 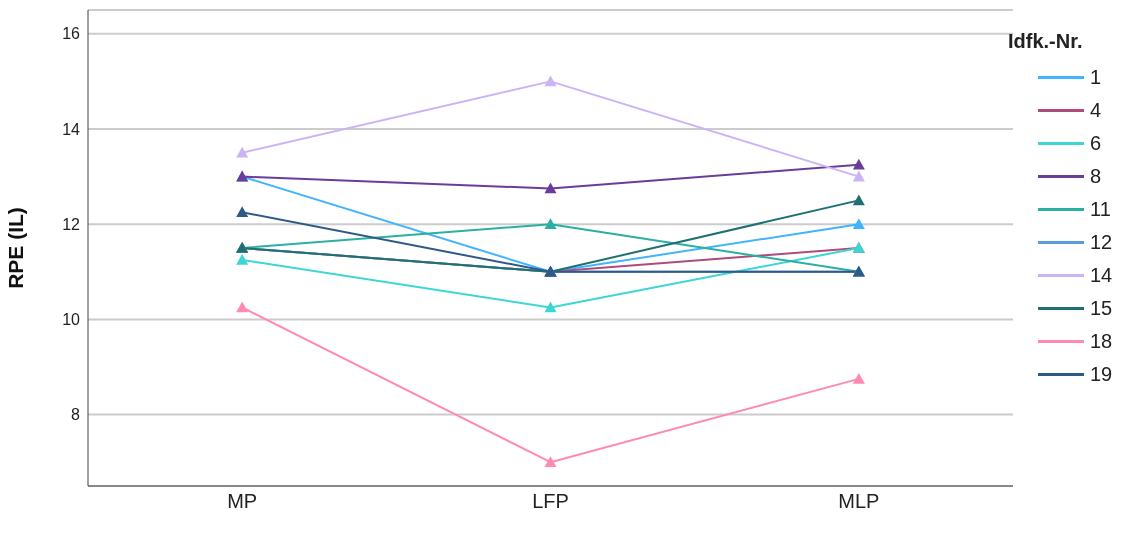 I want to click on legend-label: 18, so click(x=1101, y=341).